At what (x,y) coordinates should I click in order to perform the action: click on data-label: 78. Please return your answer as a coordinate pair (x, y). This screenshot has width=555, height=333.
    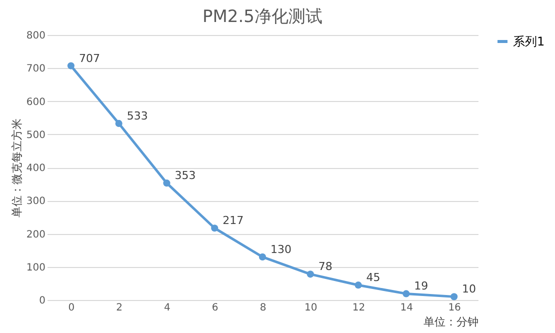
    Looking at the image, I should click on (325, 267).